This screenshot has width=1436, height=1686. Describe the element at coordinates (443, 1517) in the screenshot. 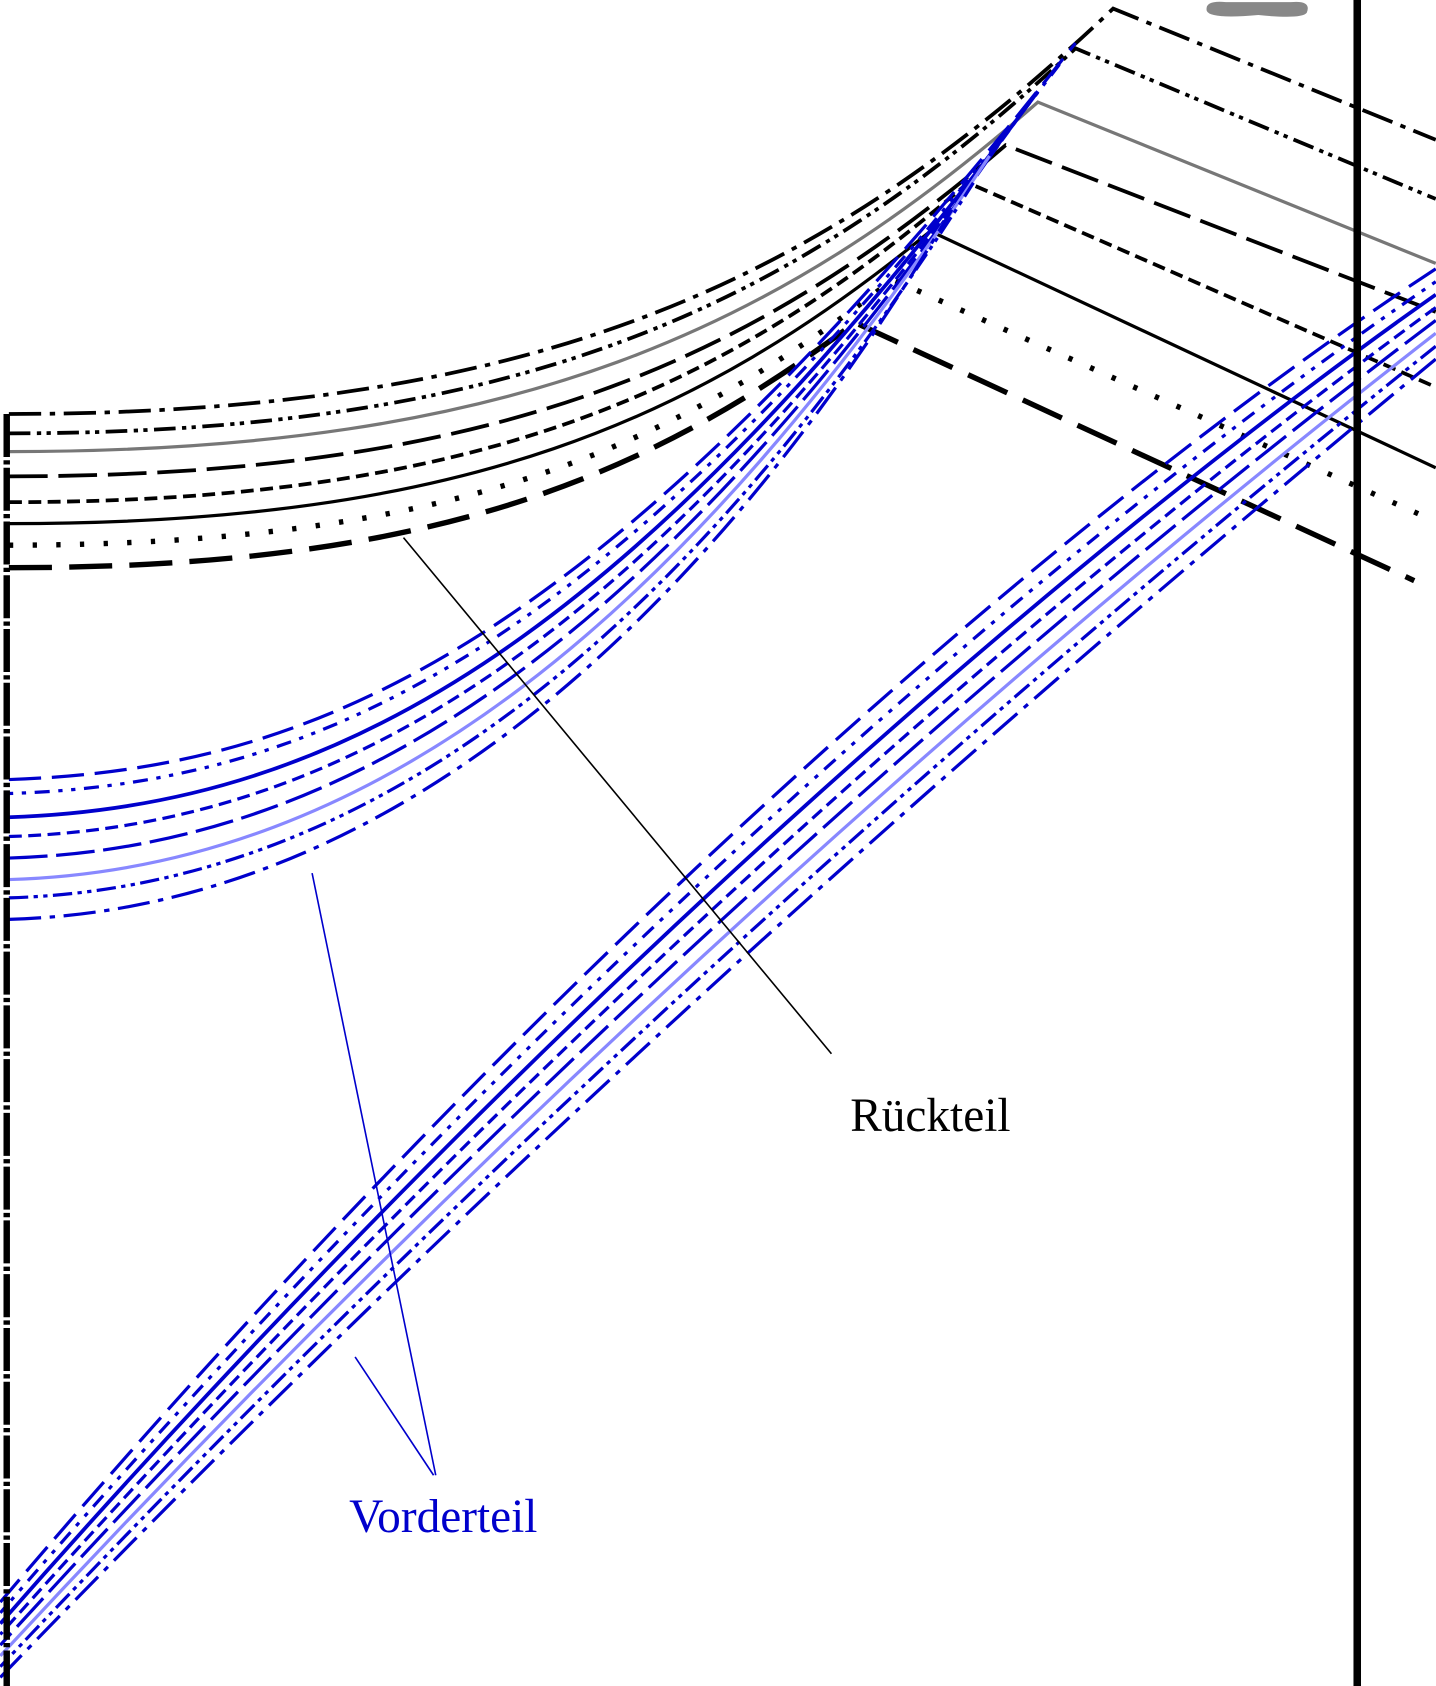

I see `front-label: Vorderteil` at that location.